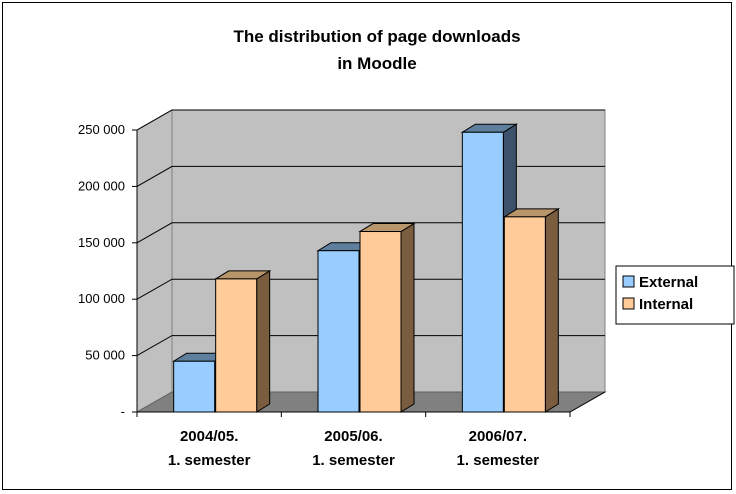 This screenshot has width=736, height=494. What do you see at coordinates (353, 436) in the screenshot?
I see `x-category-label: 2005/06.` at bounding box center [353, 436].